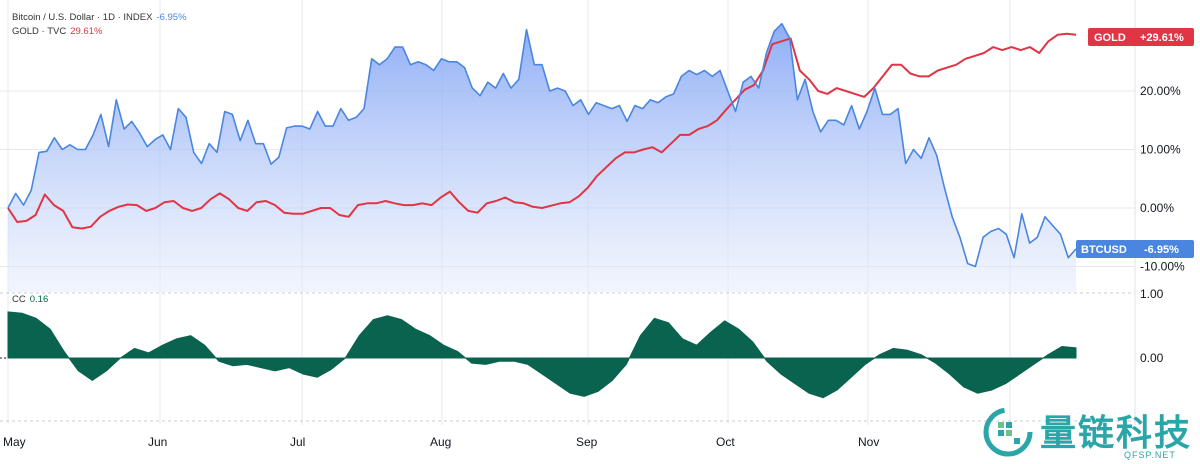 The width and height of the screenshot is (1200, 464). What do you see at coordinates (1160, 150) in the screenshot?
I see `y-tick-label: 10.00%` at bounding box center [1160, 150].